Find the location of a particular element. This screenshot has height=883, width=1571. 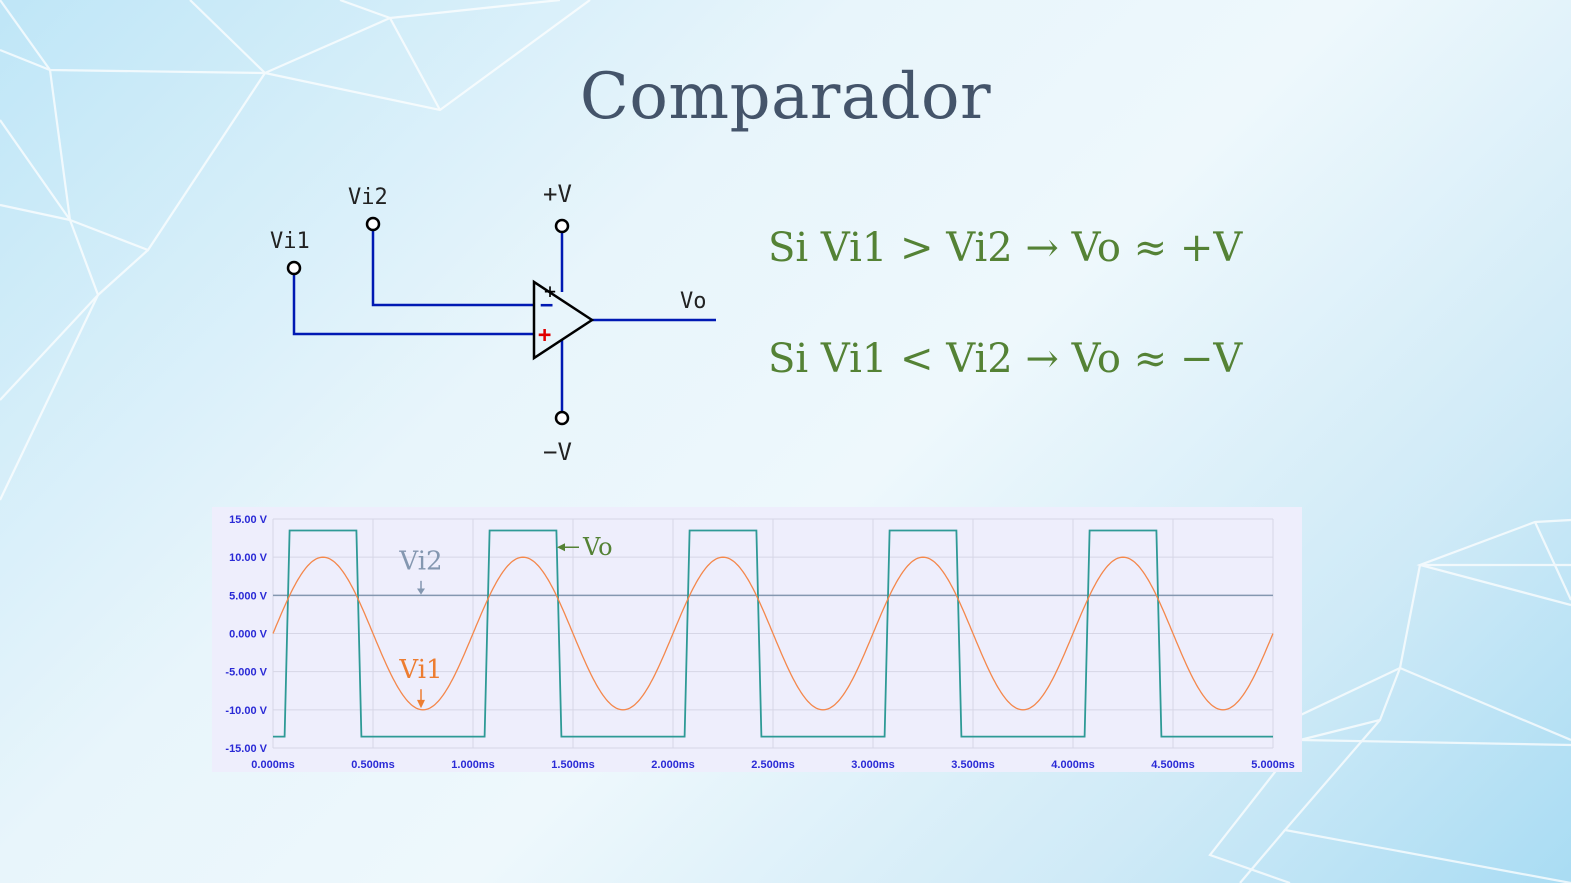

y-tick-label: 15.00 V is located at coordinates (248, 520).